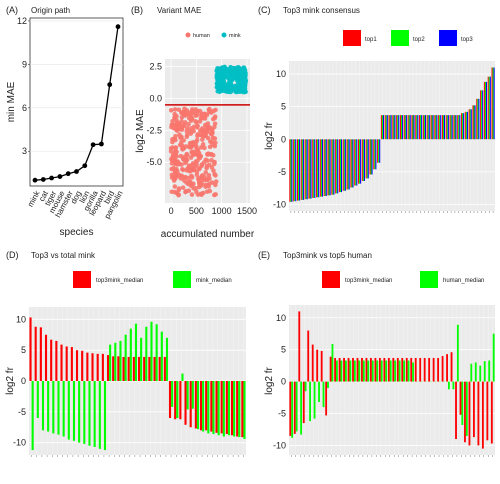  Describe the element at coordinates (352, 38) in the screenshot. I see `legend-swatch` at that location.